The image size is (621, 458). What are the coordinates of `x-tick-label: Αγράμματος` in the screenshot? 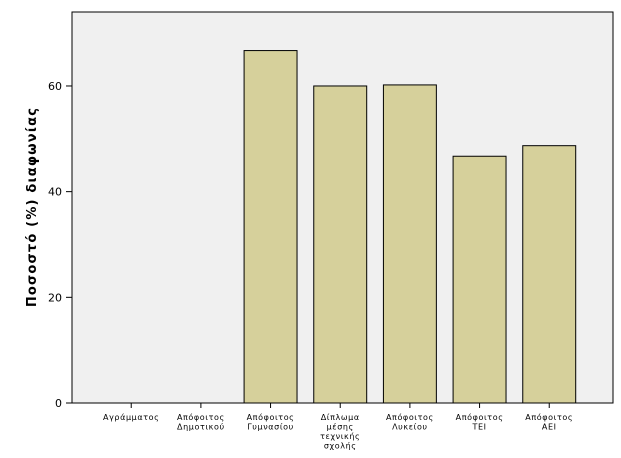 It's located at (131, 417).